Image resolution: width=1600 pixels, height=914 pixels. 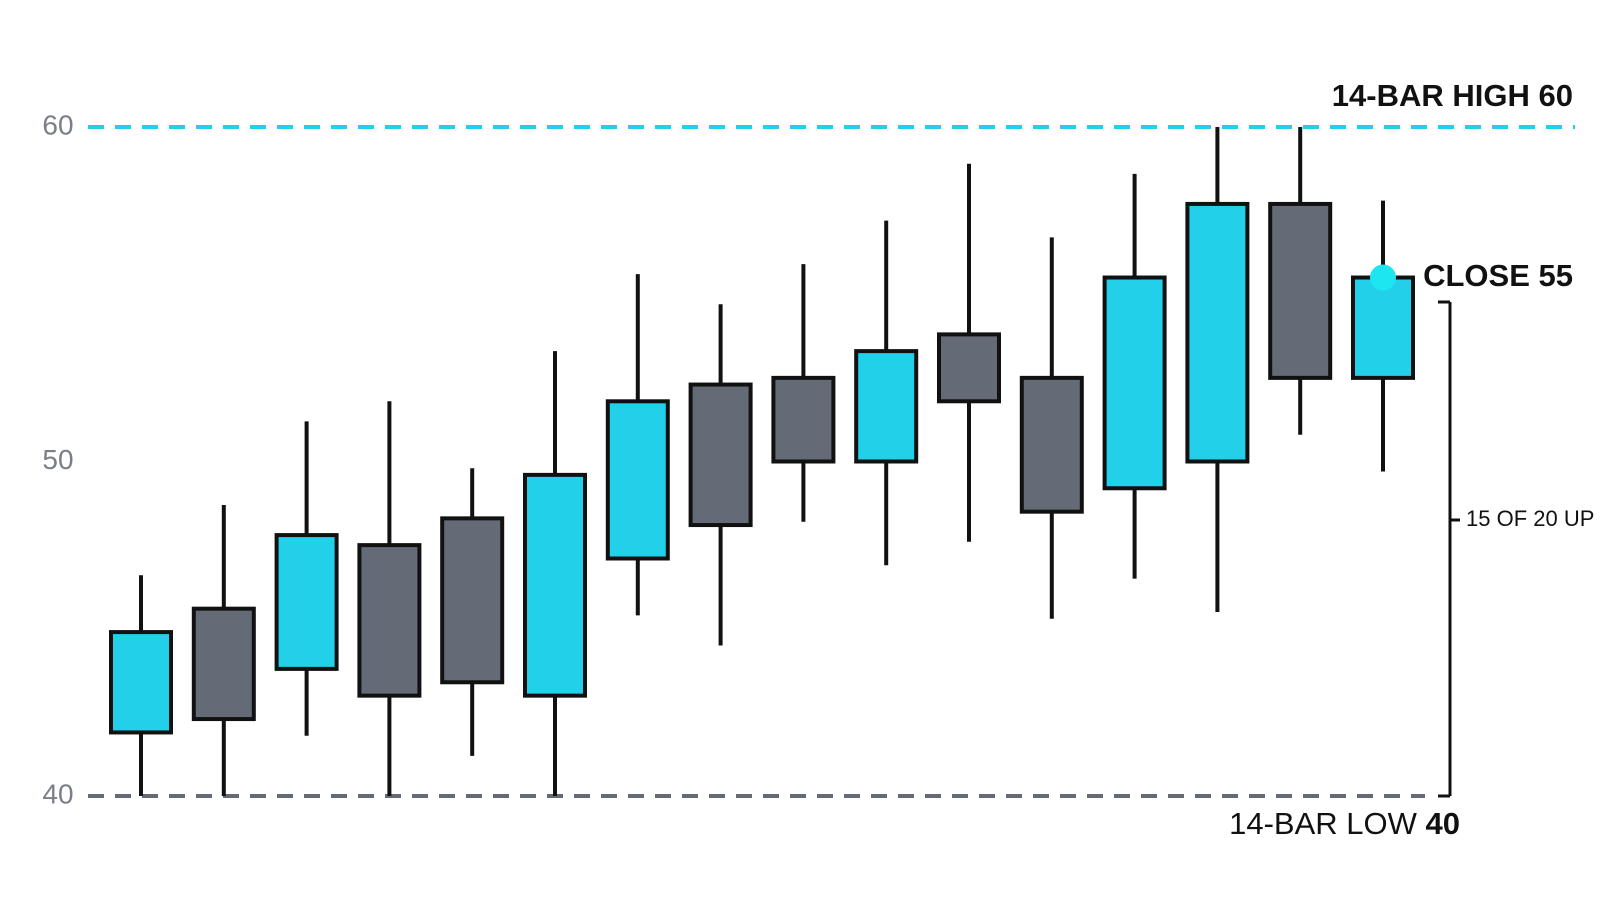 I want to click on low-label-value: 40, so click(x=1443, y=823).